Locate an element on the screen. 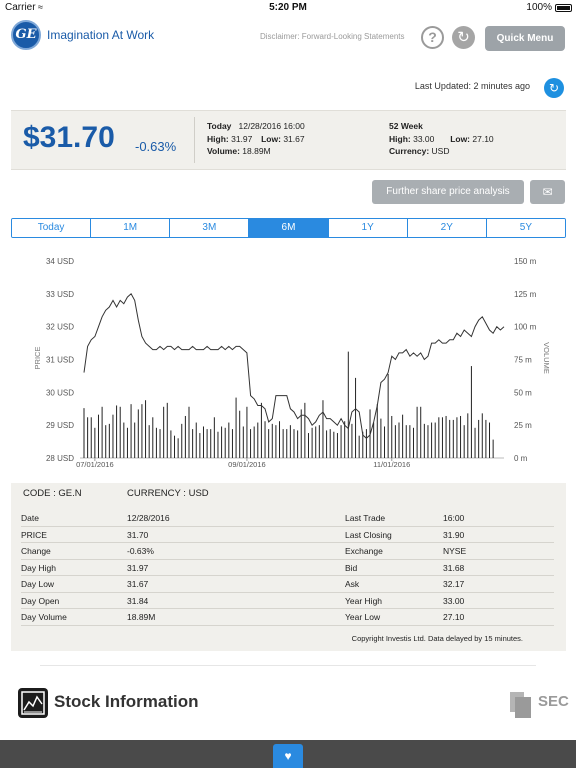  y2-tick-label: 25 m is located at coordinates (523, 425).